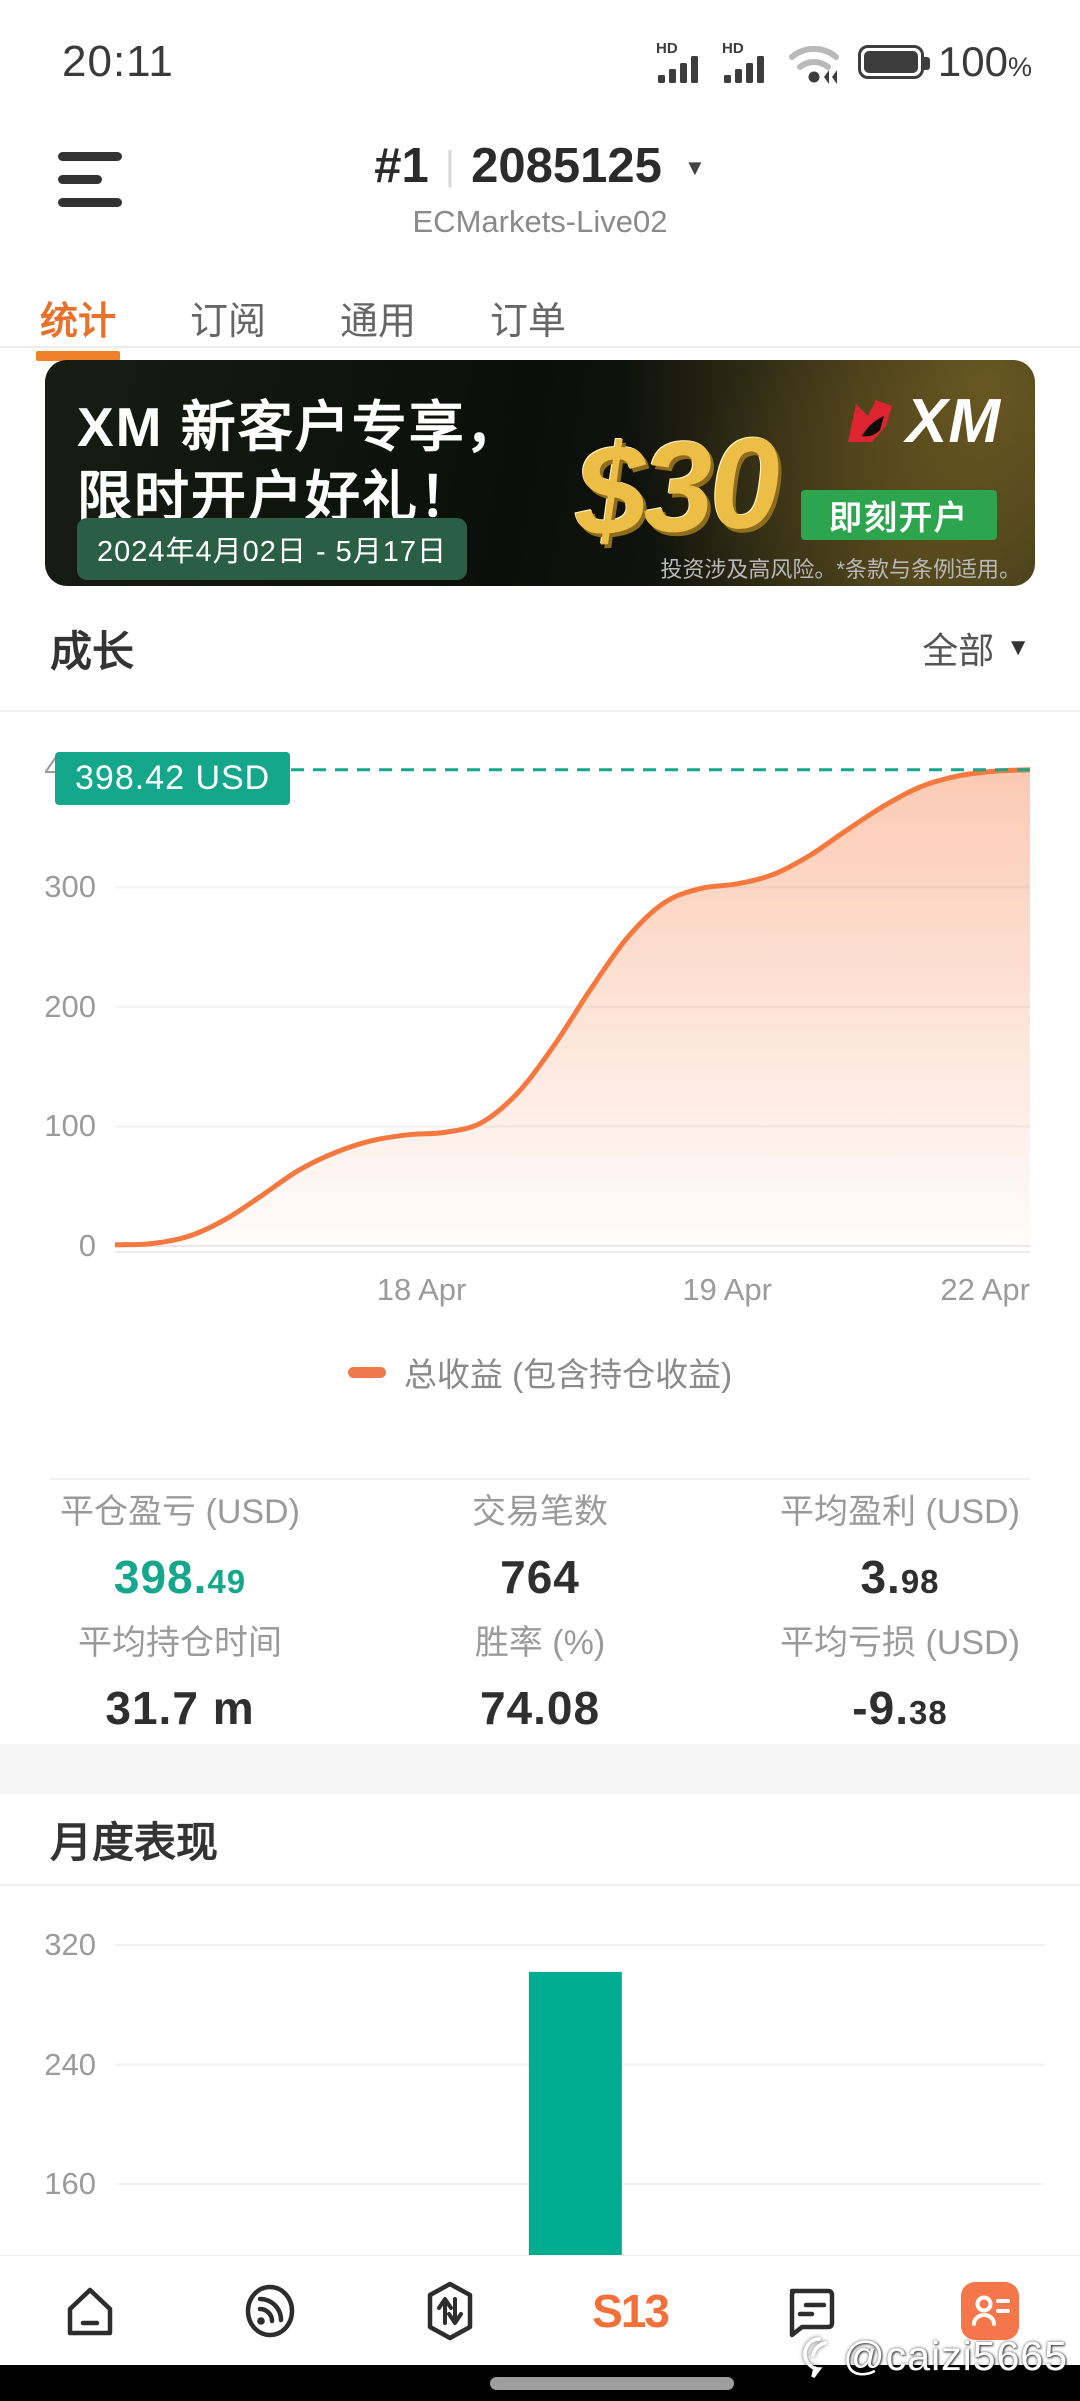 The image size is (1080, 2401). I want to click on tab-subscriptions: 订阅, so click(228, 322).